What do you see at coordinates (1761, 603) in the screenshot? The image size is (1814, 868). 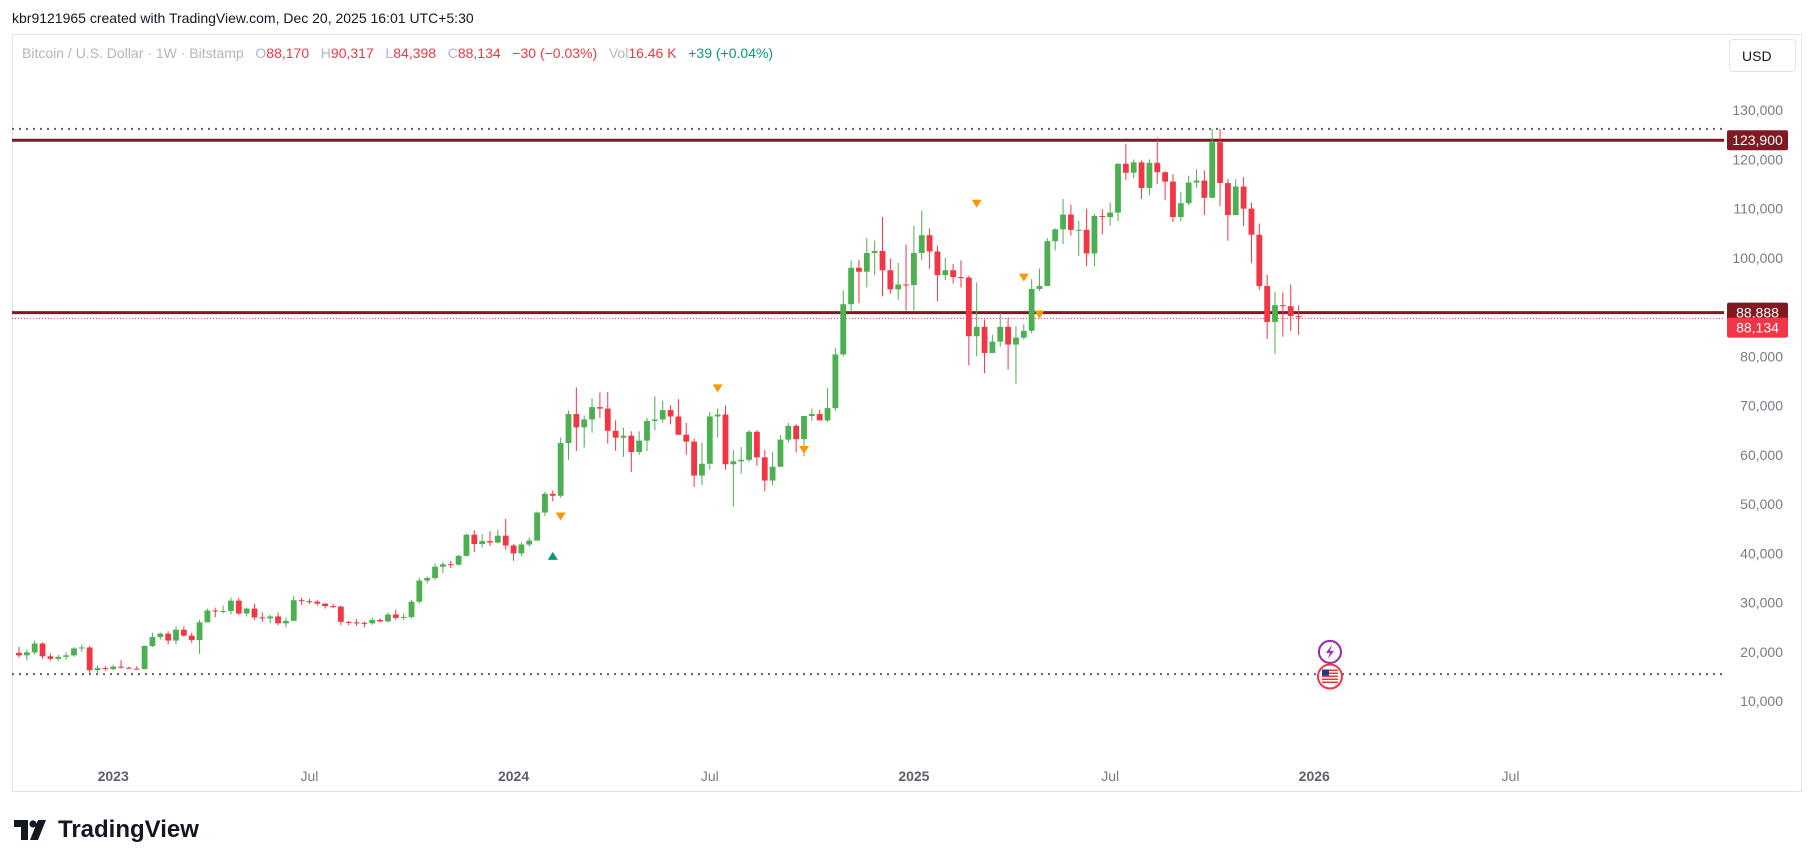 I see `y-axis-tick-label: 30,000` at bounding box center [1761, 603].